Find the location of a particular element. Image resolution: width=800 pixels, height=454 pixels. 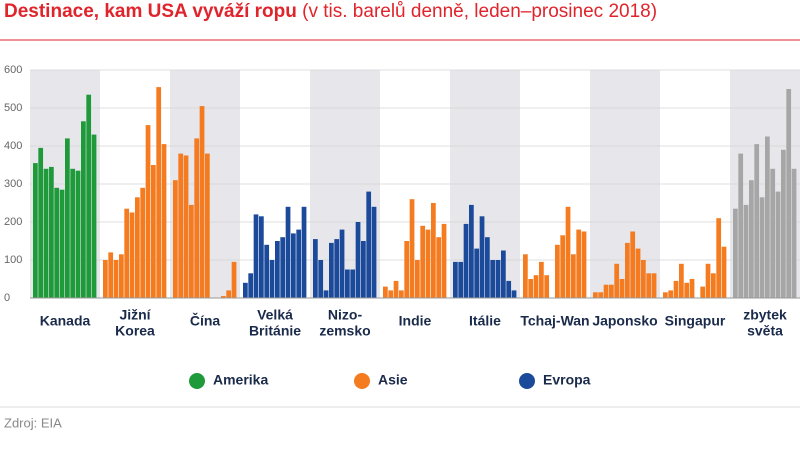

legend-label: Amerika is located at coordinates (240, 380).